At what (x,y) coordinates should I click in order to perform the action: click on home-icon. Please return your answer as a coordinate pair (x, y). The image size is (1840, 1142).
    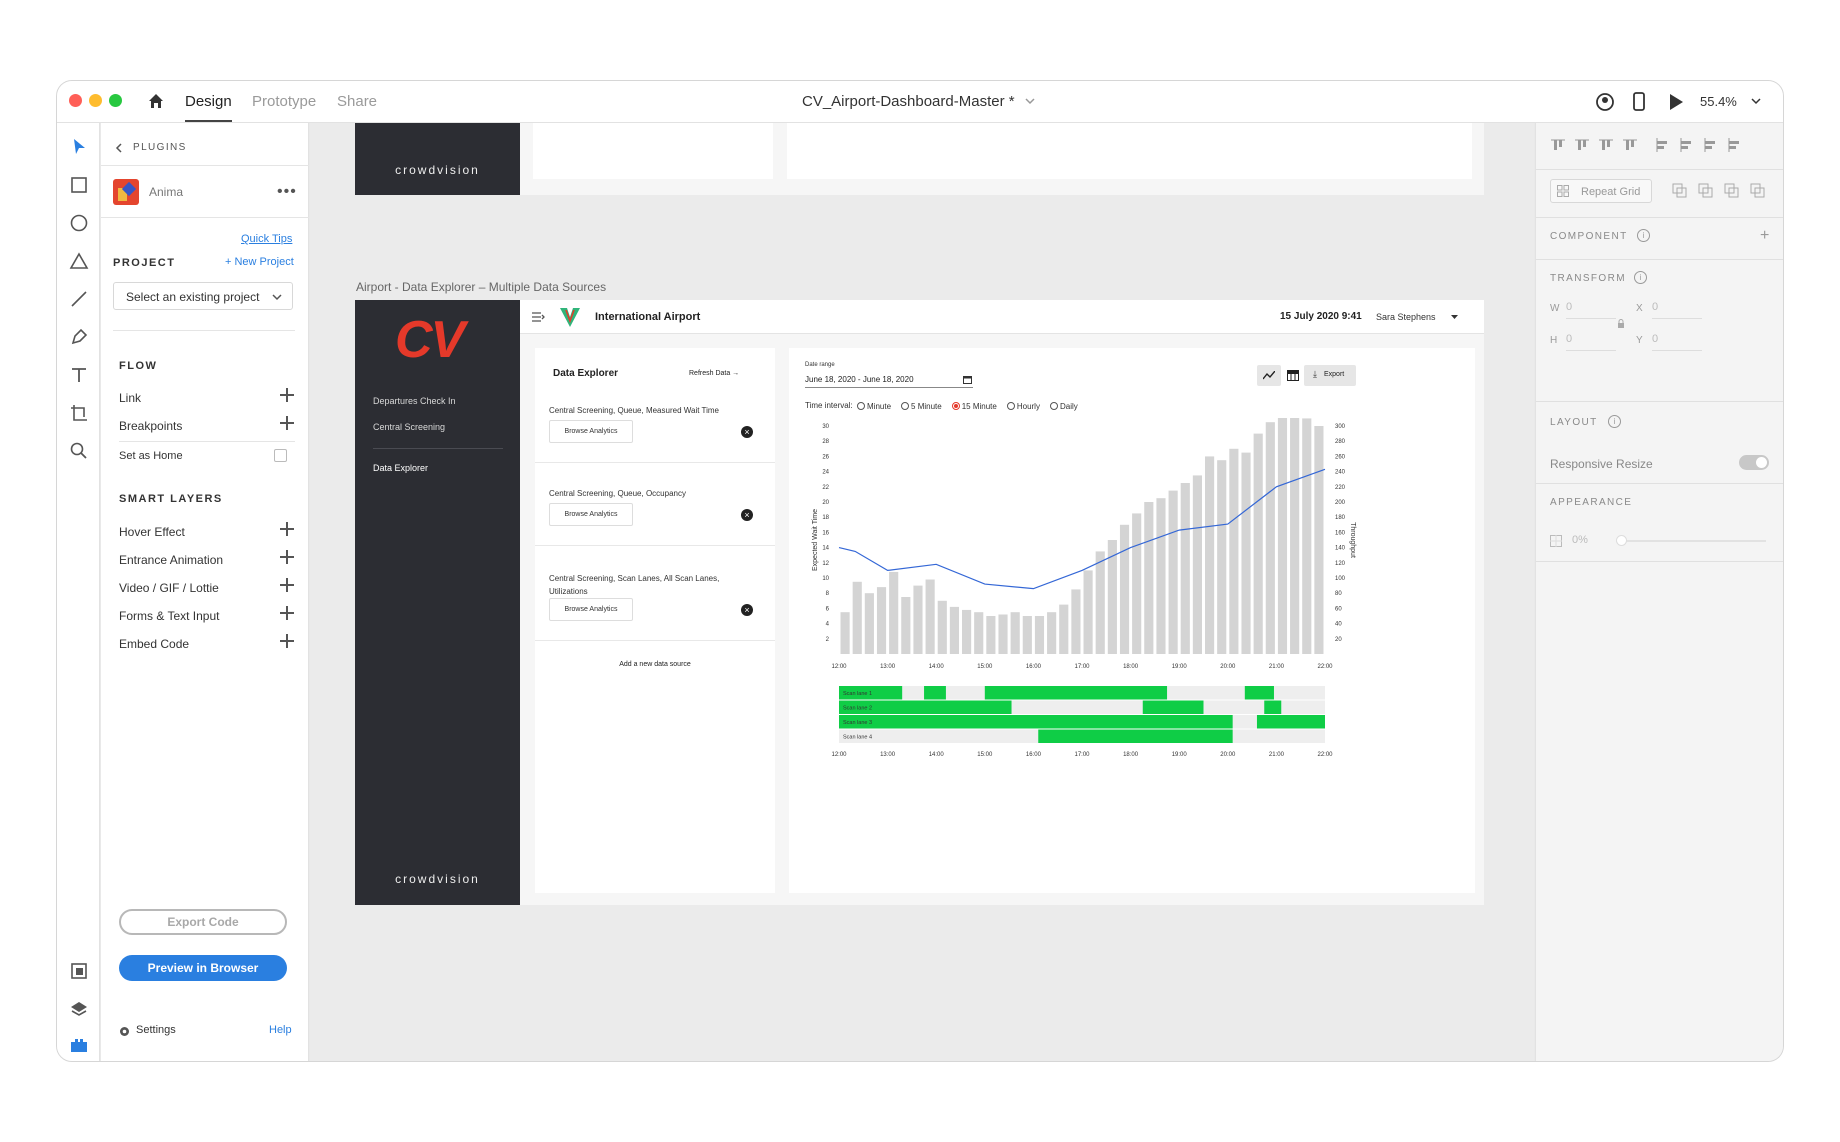
    Looking at the image, I should click on (156, 101).